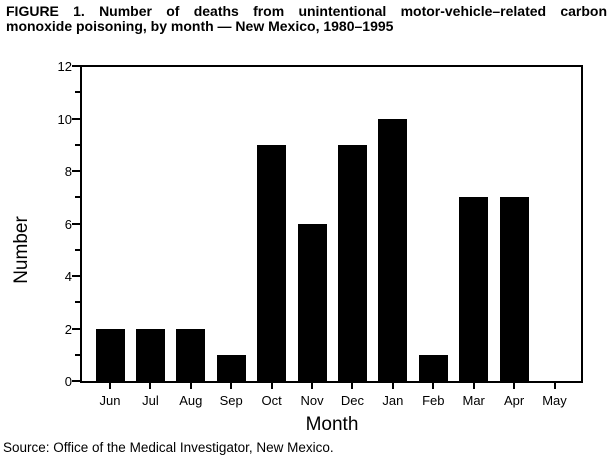 The width and height of the screenshot is (613, 462). Describe the element at coordinates (312, 302) in the screenshot. I see `bar-nov` at that location.